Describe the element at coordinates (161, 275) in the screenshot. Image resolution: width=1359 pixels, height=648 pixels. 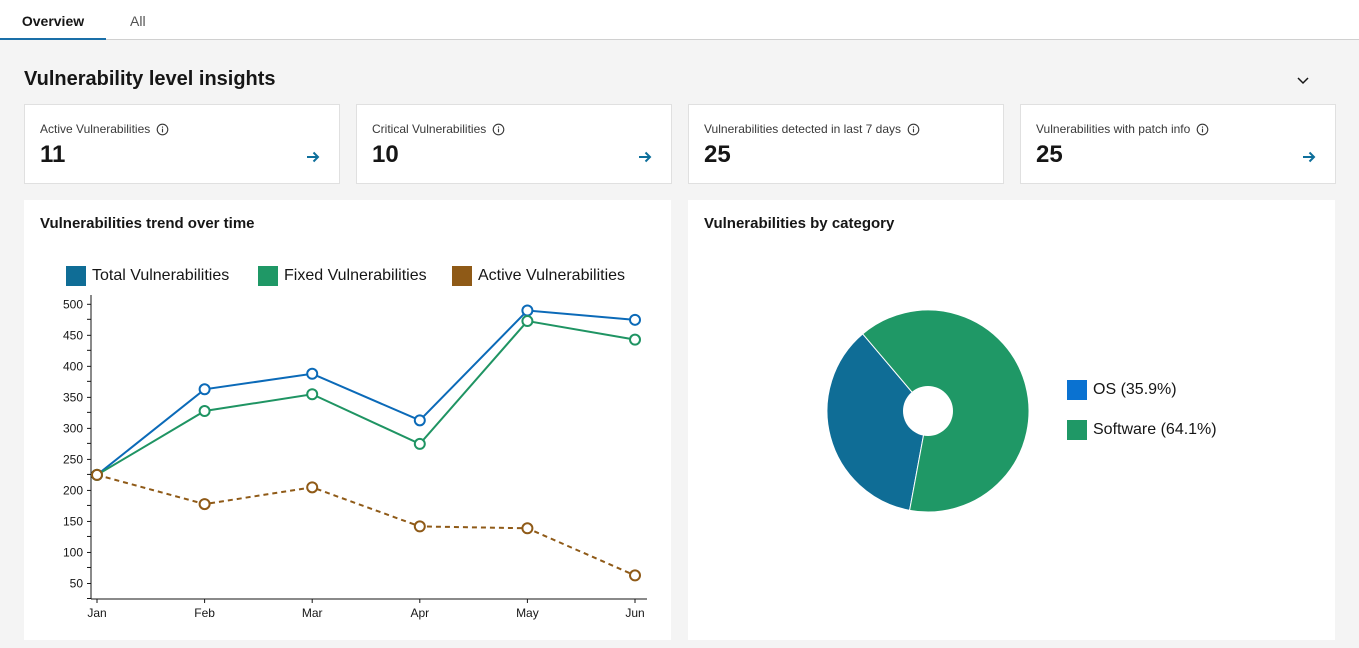
I see `legend-label: Total Vulnerabilities` at that location.